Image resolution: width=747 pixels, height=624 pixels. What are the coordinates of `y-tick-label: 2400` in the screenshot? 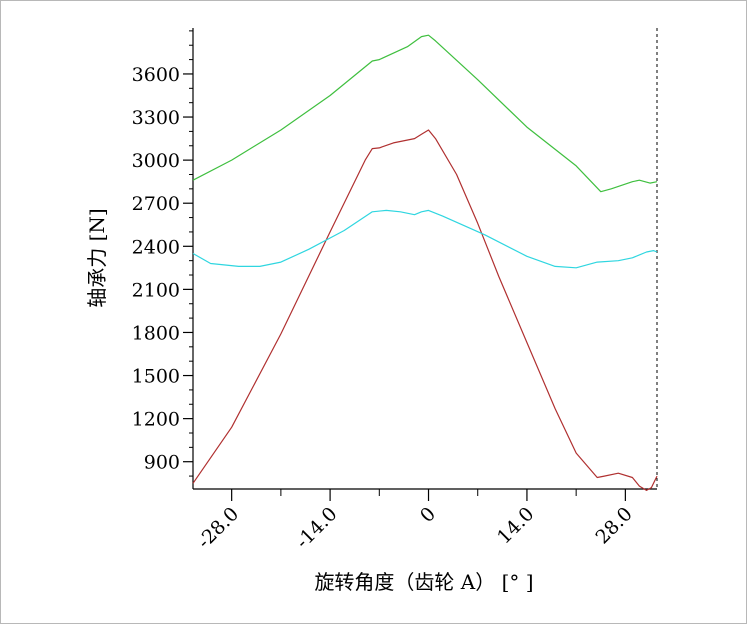 It's located at (156, 247).